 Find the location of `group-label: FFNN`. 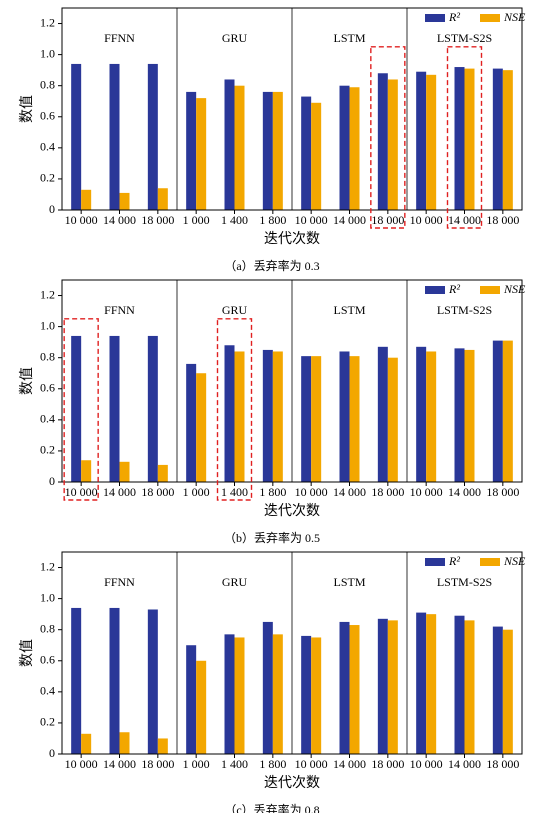

group-label: FFNN is located at coordinates (119, 582).